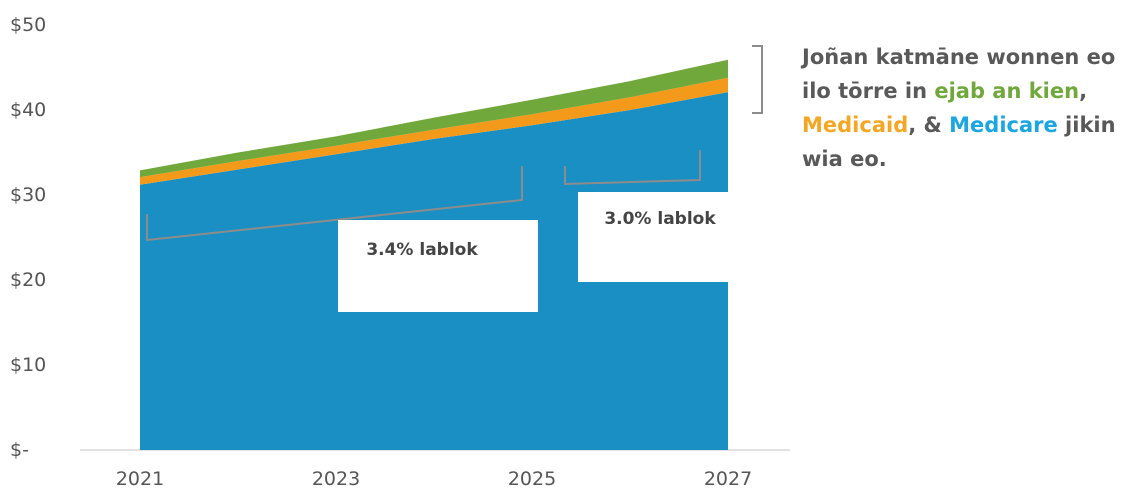 Image resolution: width=1125 pixels, height=493 pixels. I want to click on area-medicaid, so click(434, 131).